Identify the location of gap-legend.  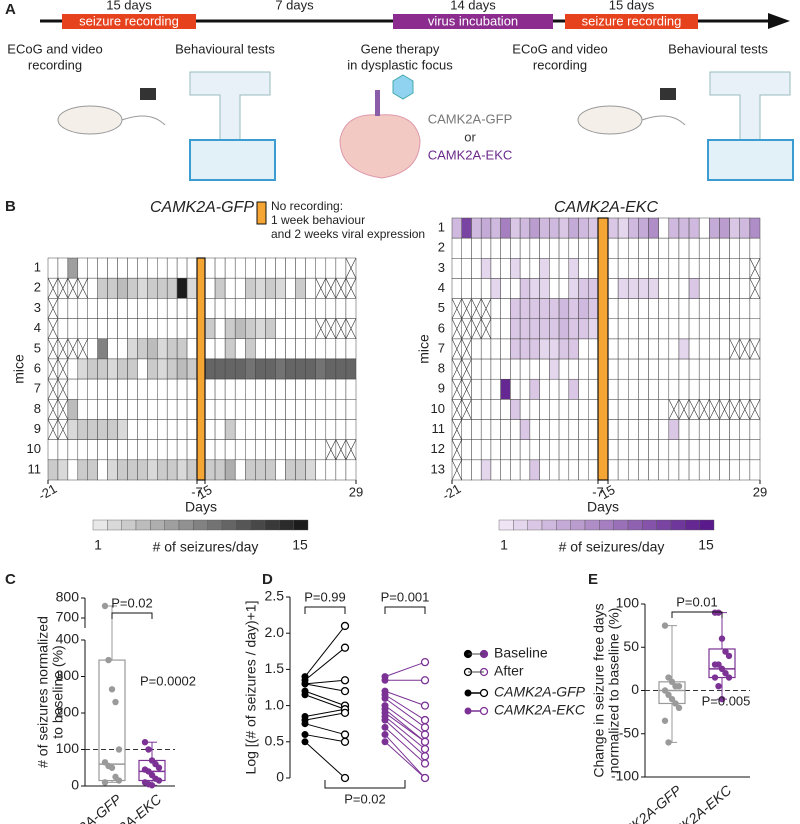
(261, 213).